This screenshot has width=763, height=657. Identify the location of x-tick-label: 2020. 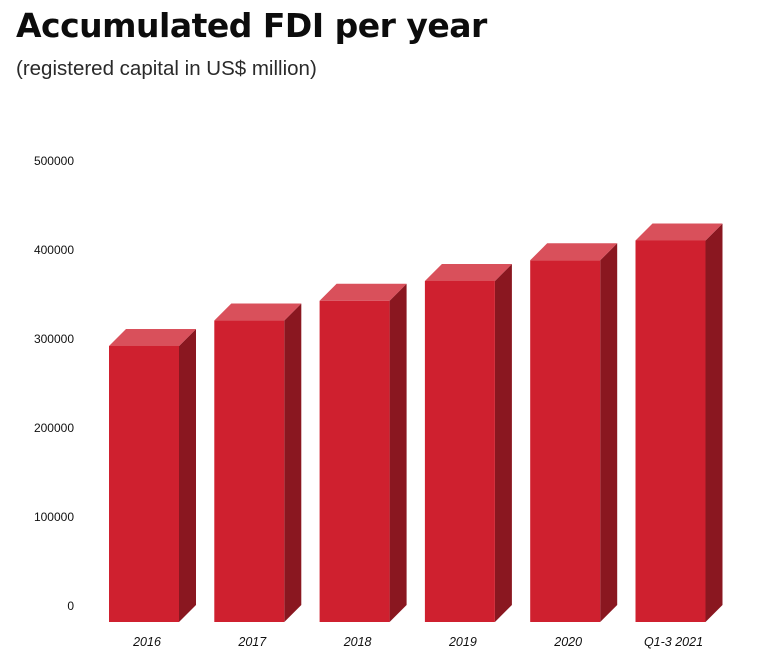
(567, 642).